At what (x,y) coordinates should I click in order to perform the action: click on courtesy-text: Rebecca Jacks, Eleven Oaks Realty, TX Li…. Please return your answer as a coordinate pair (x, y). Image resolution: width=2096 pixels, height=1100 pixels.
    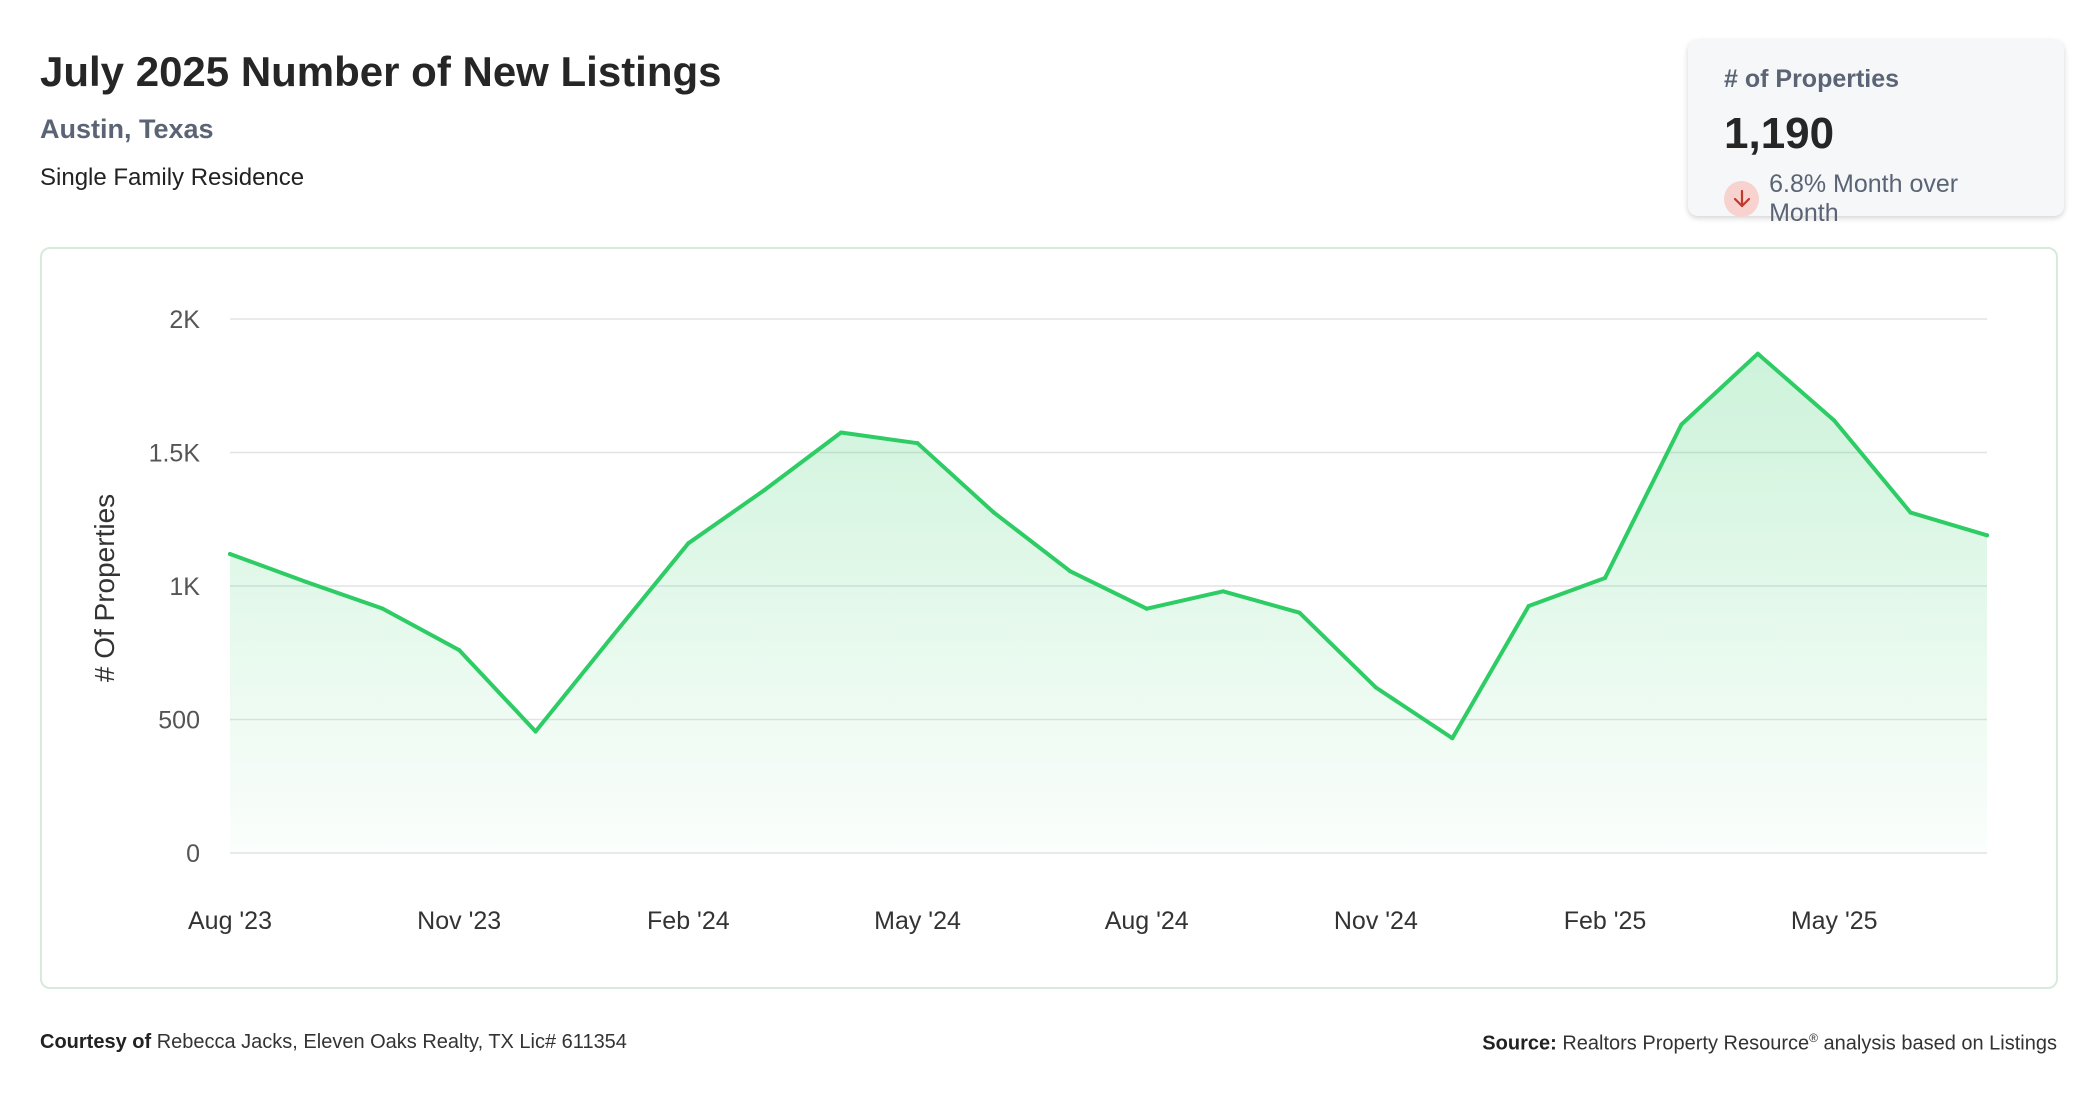
    Looking at the image, I should click on (391, 1042).